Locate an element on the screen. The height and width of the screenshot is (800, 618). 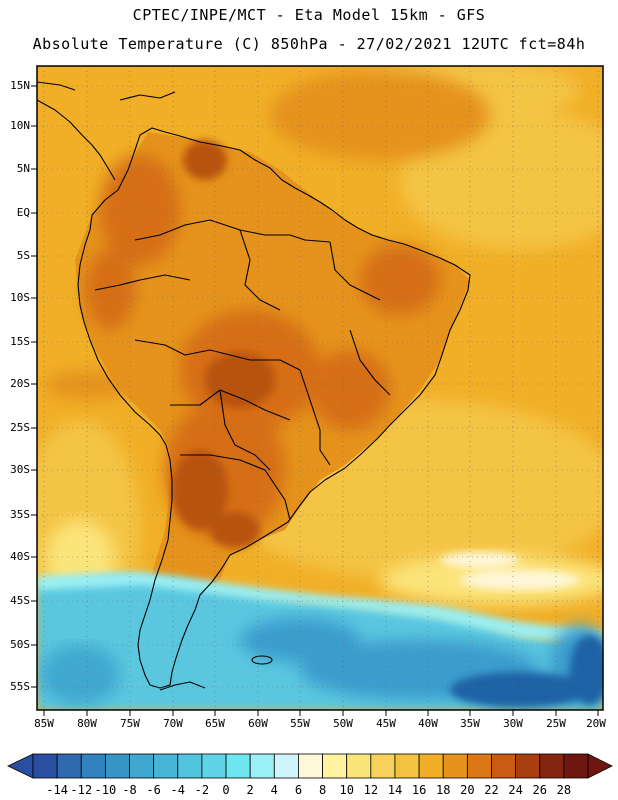
lat-label: 10S is located at coordinates (20, 297).